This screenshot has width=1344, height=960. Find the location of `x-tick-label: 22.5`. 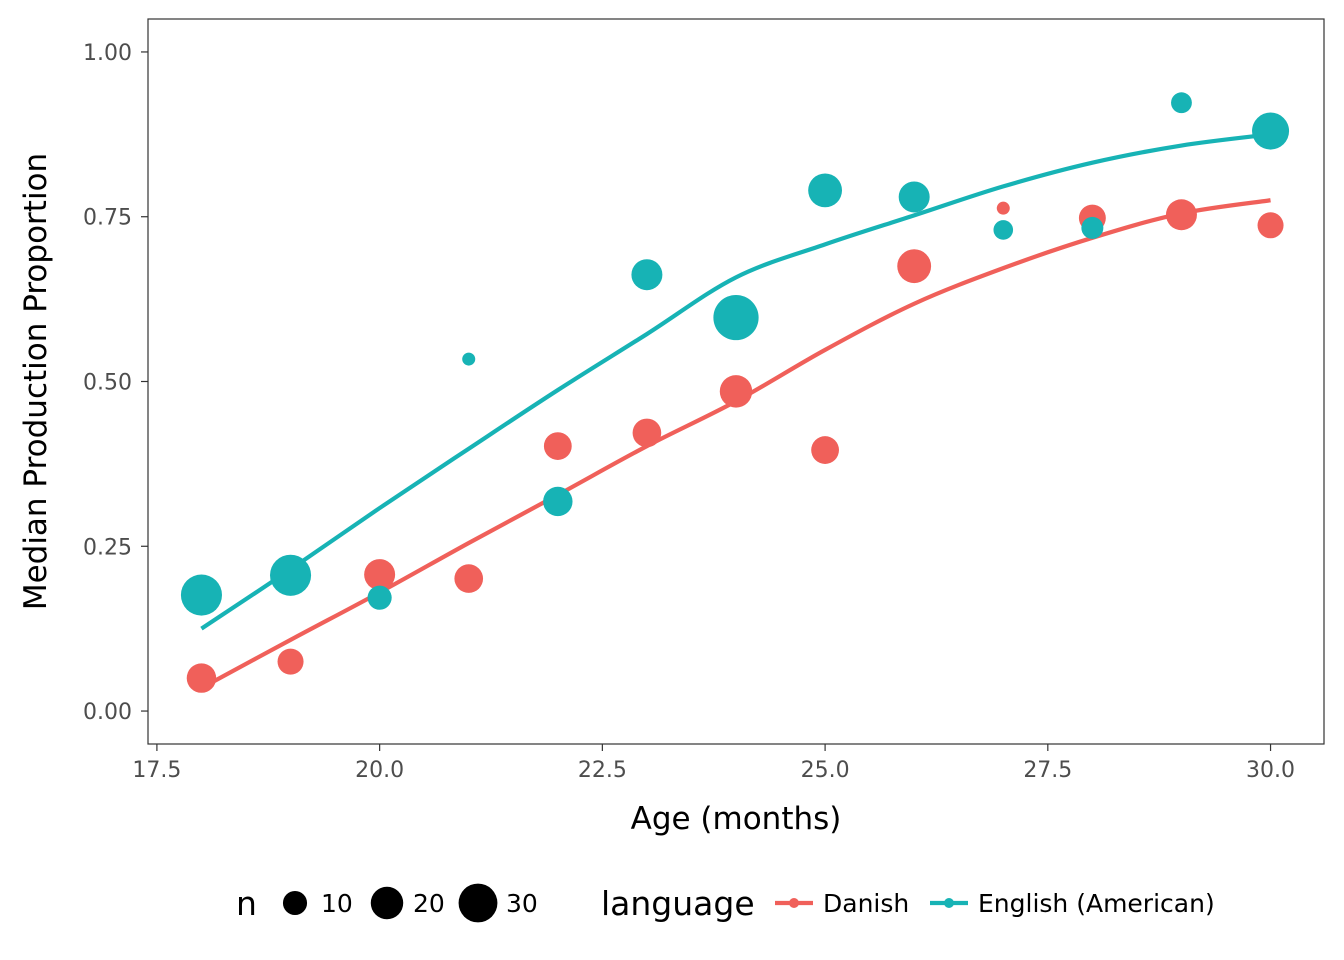

x-tick-label: 22.5 is located at coordinates (602, 770).